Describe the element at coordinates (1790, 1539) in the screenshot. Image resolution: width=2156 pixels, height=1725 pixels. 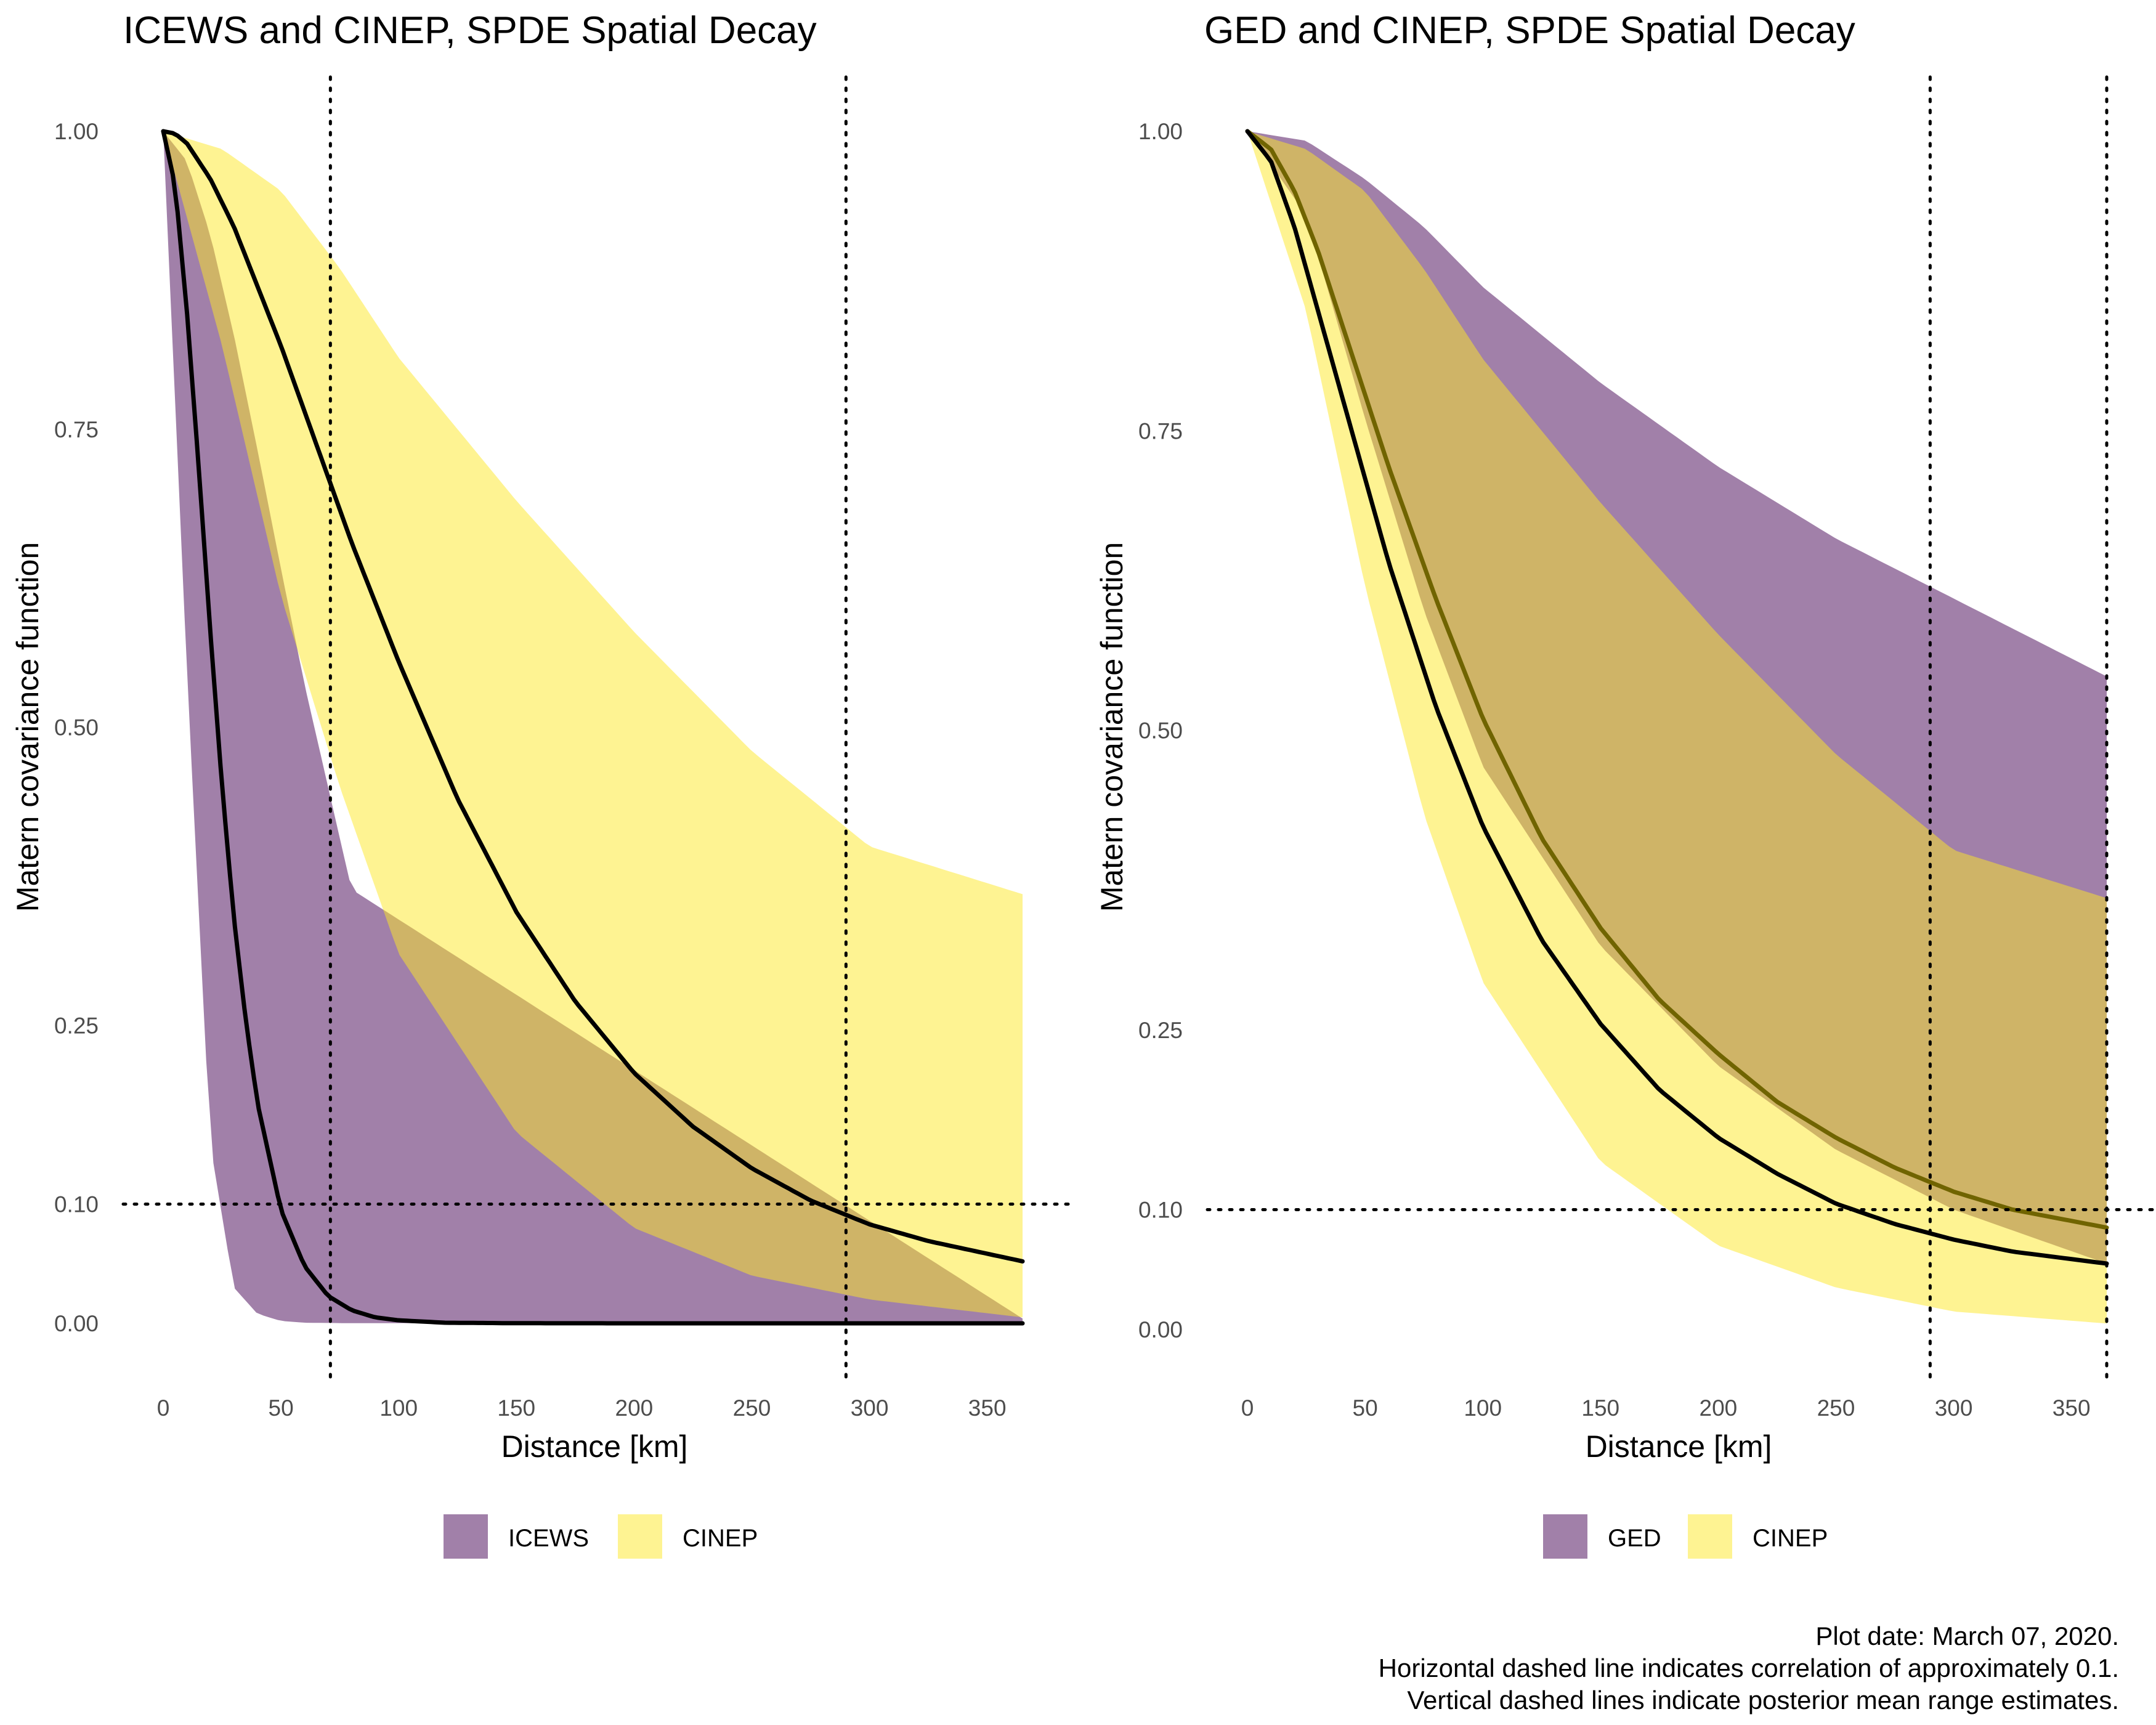
I see `legend-label-cinep-right: CINEP` at that location.